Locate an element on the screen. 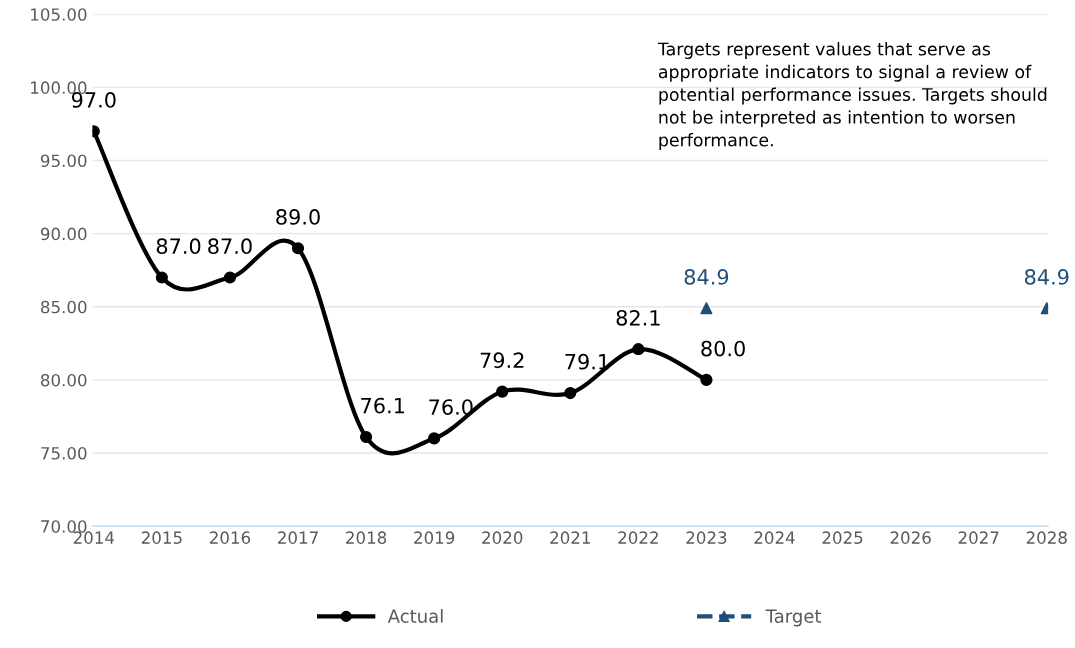  data-label: 82.1 is located at coordinates (638, 317).